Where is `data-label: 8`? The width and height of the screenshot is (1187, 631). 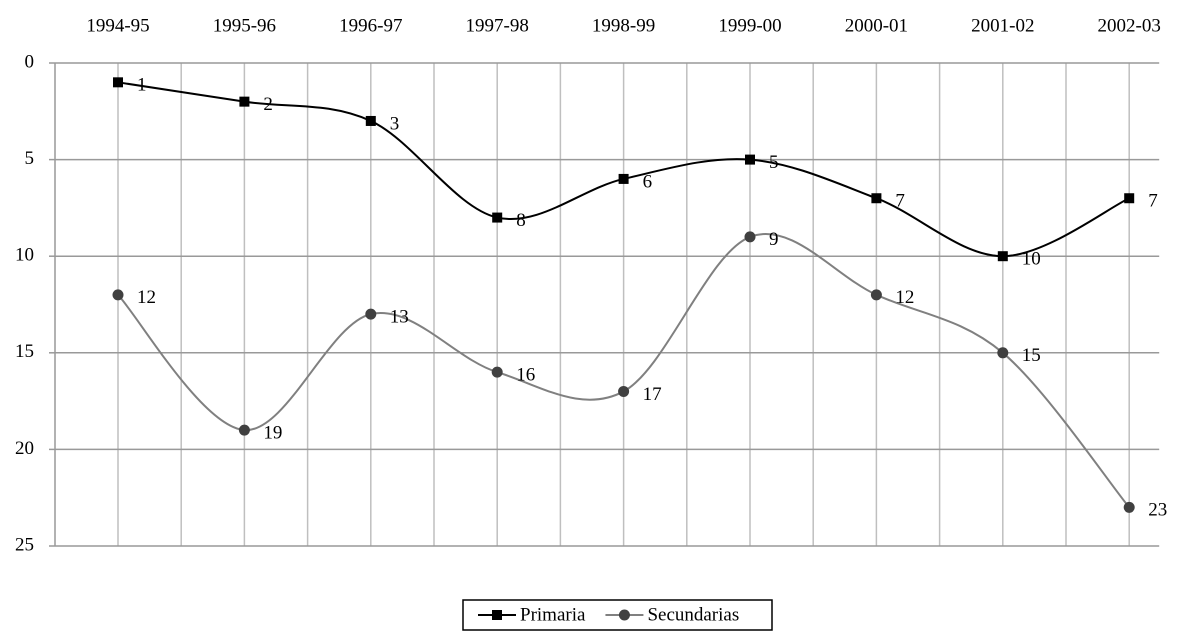
data-label: 8 is located at coordinates (521, 220).